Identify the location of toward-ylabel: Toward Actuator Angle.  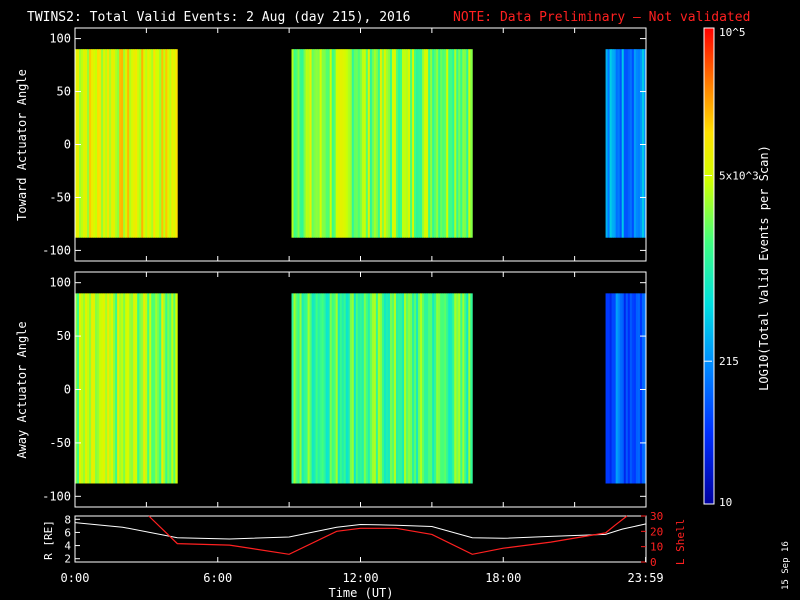
(22, 145).